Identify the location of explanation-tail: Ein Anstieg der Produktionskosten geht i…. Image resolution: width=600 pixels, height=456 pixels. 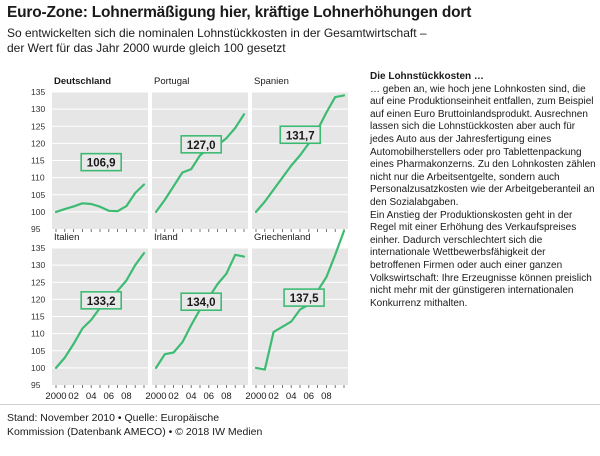
(481, 259).